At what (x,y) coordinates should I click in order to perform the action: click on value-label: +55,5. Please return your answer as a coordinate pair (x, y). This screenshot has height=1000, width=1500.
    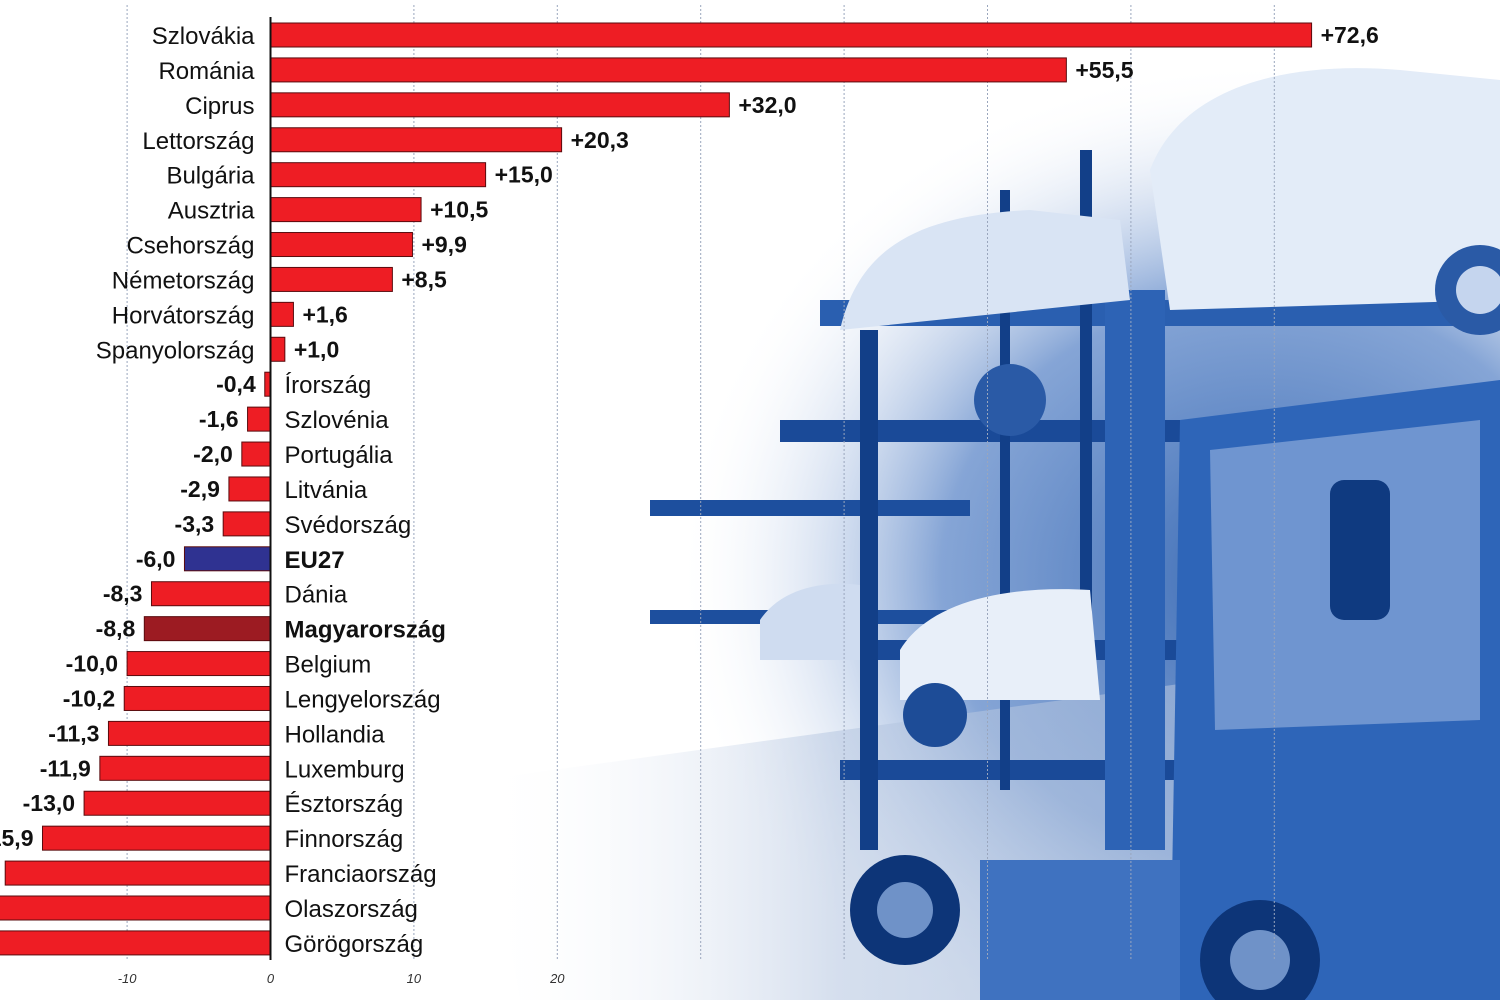
    Looking at the image, I should click on (1104, 70).